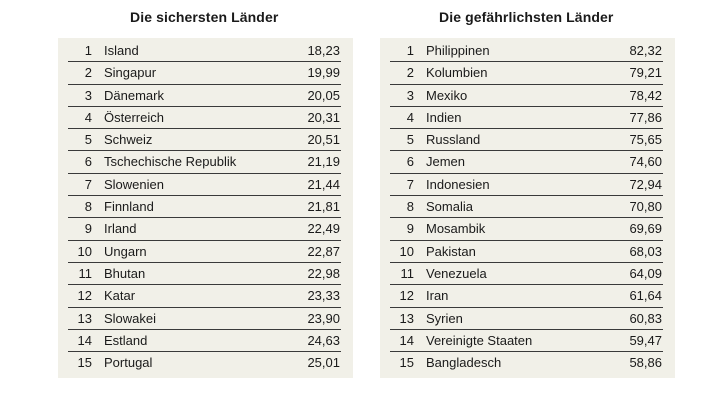 The height and width of the screenshot is (413, 720). I want to click on table-row: 8 Finnland 21,81, so click(204, 207).